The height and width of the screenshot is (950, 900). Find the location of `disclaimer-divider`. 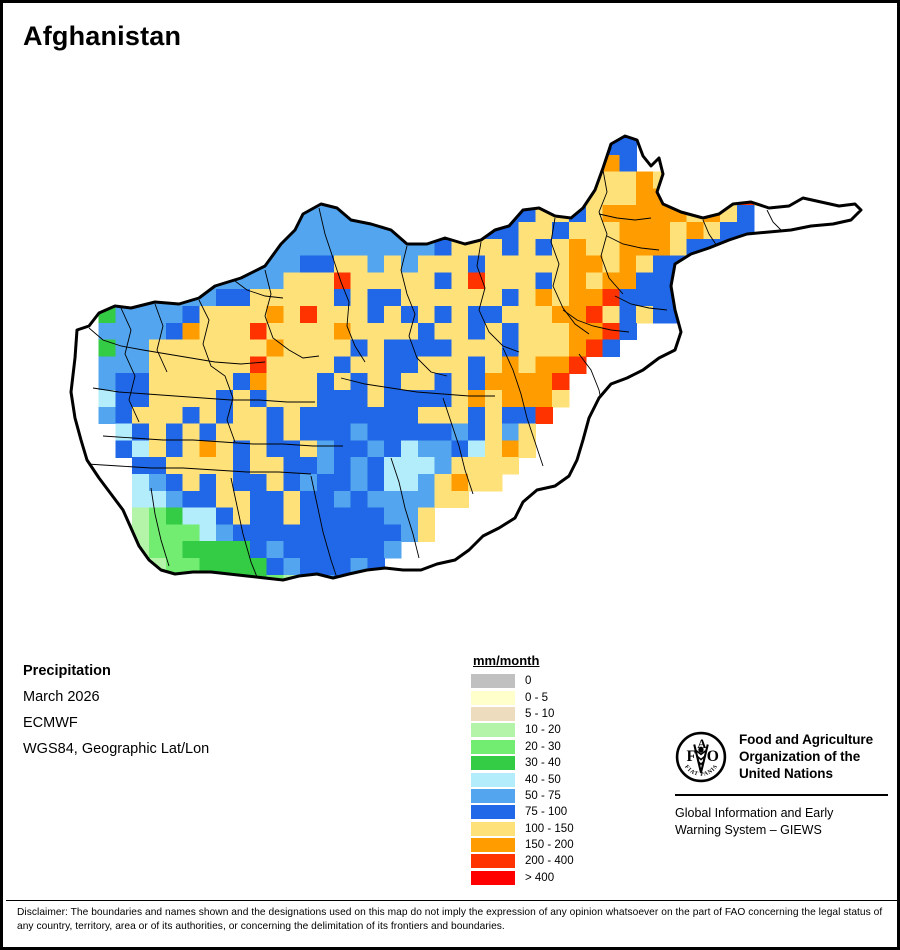

disclaimer-divider is located at coordinates (453, 900).